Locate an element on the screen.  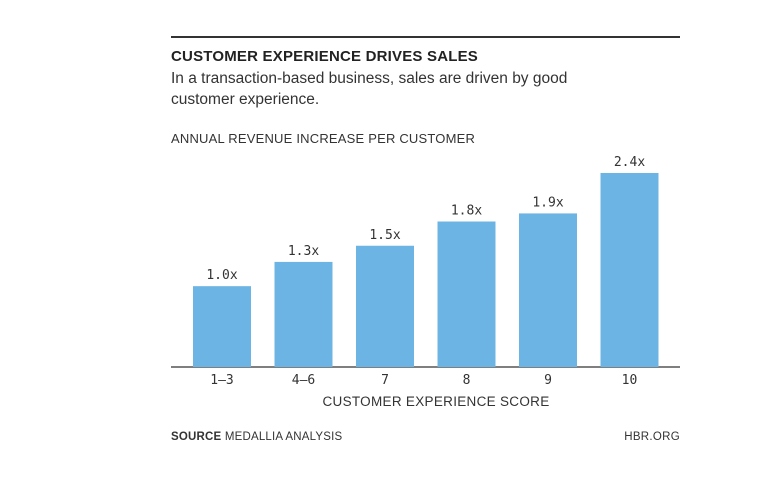
y-axis-title: ANNUAL REVENUE INCREASE PER CUSTOMER is located at coordinates (323, 138).